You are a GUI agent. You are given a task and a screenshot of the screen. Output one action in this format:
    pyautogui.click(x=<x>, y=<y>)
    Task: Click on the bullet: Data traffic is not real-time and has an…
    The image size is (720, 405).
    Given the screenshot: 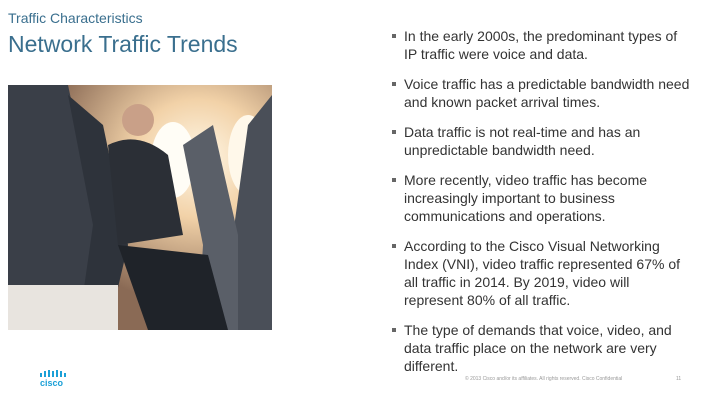 What is the action you would take?
    pyautogui.click(x=540, y=141)
    